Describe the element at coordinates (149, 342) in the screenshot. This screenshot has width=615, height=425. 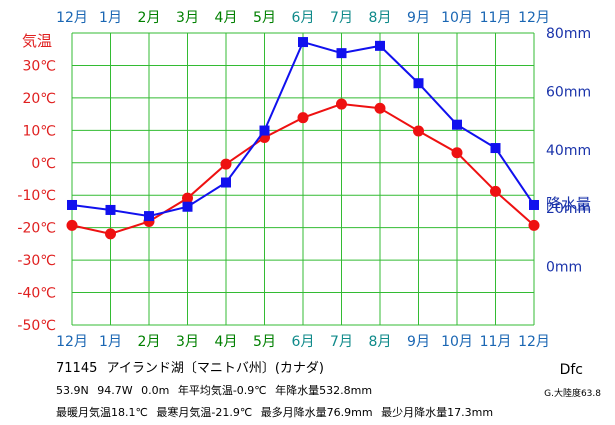
I see `month-label-bottom: 2月` at that location.